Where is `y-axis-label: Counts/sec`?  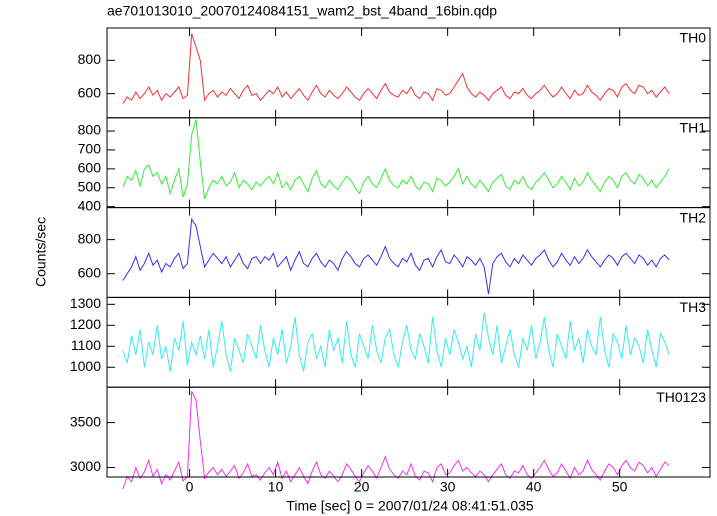
y-axis-label: Counts/sec is located at coordinates (41, 252).